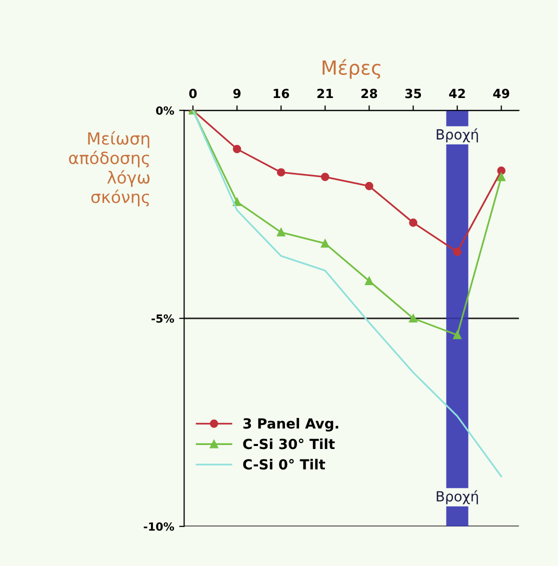 This screenshot has width=558, height=566. I want to click on y-tick-label: 0%, so click(165, 110).